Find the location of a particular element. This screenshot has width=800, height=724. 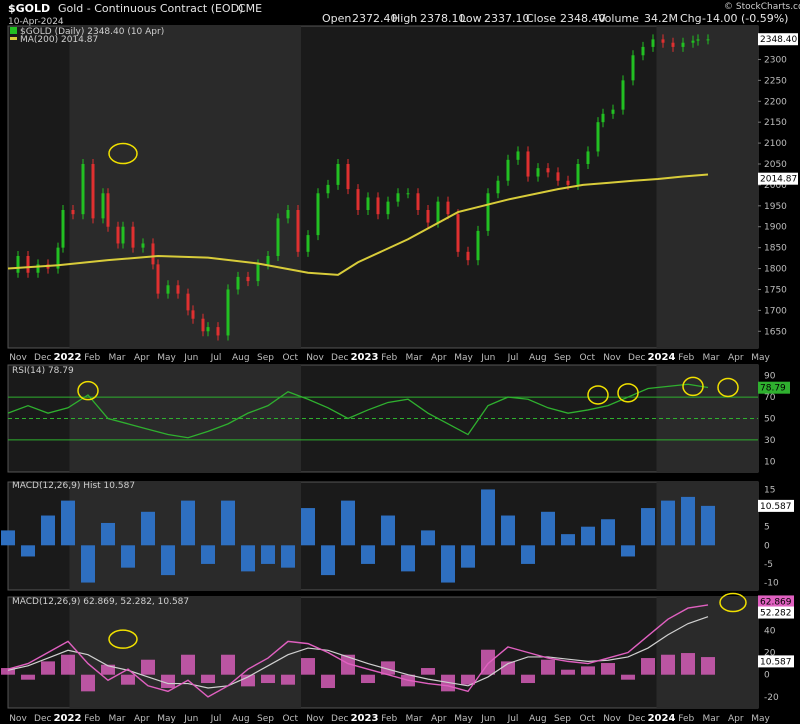

volume-value: 34.2M is located at coordinates (661, 18).